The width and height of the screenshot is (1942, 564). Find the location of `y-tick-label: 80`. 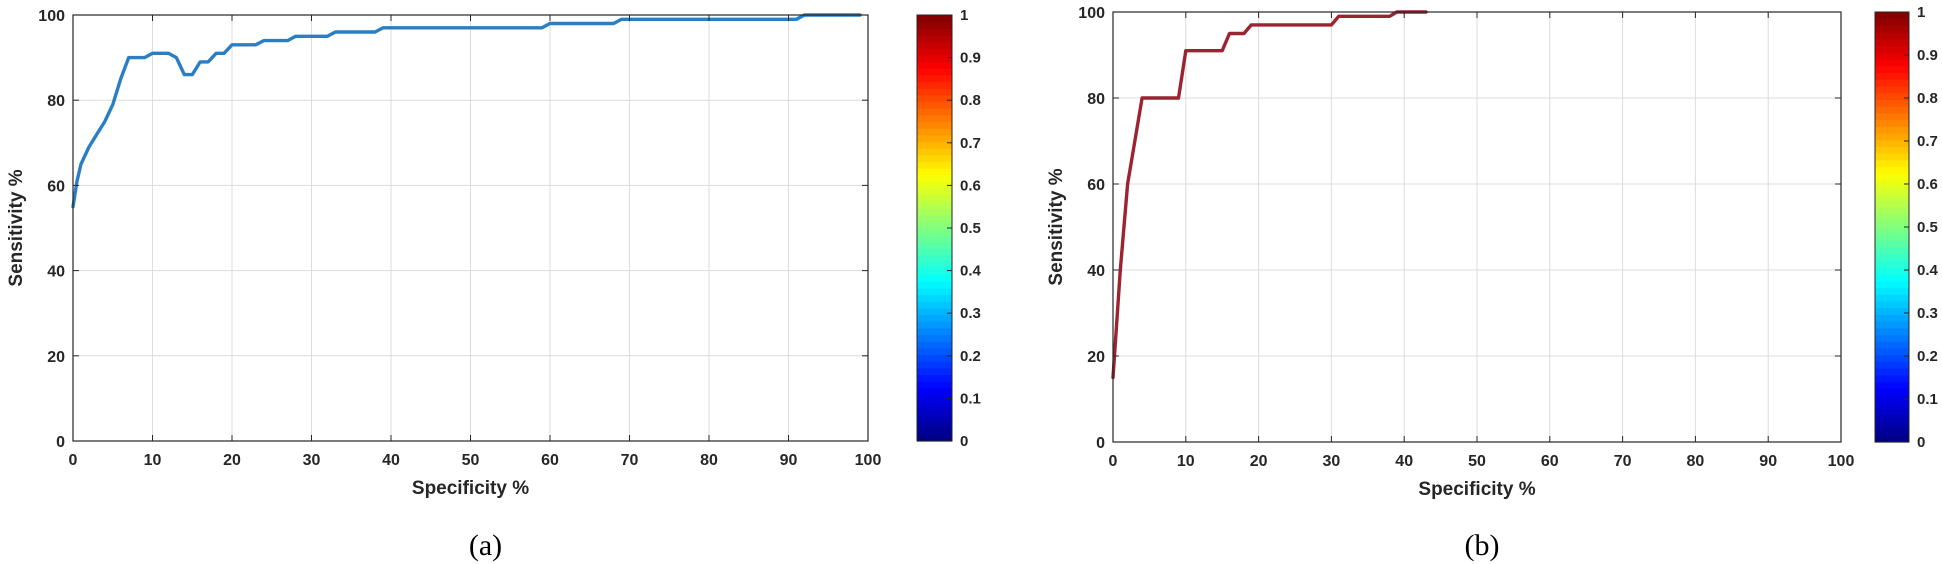

y-tick-label: 80 is located at coordinates (1096, 99).